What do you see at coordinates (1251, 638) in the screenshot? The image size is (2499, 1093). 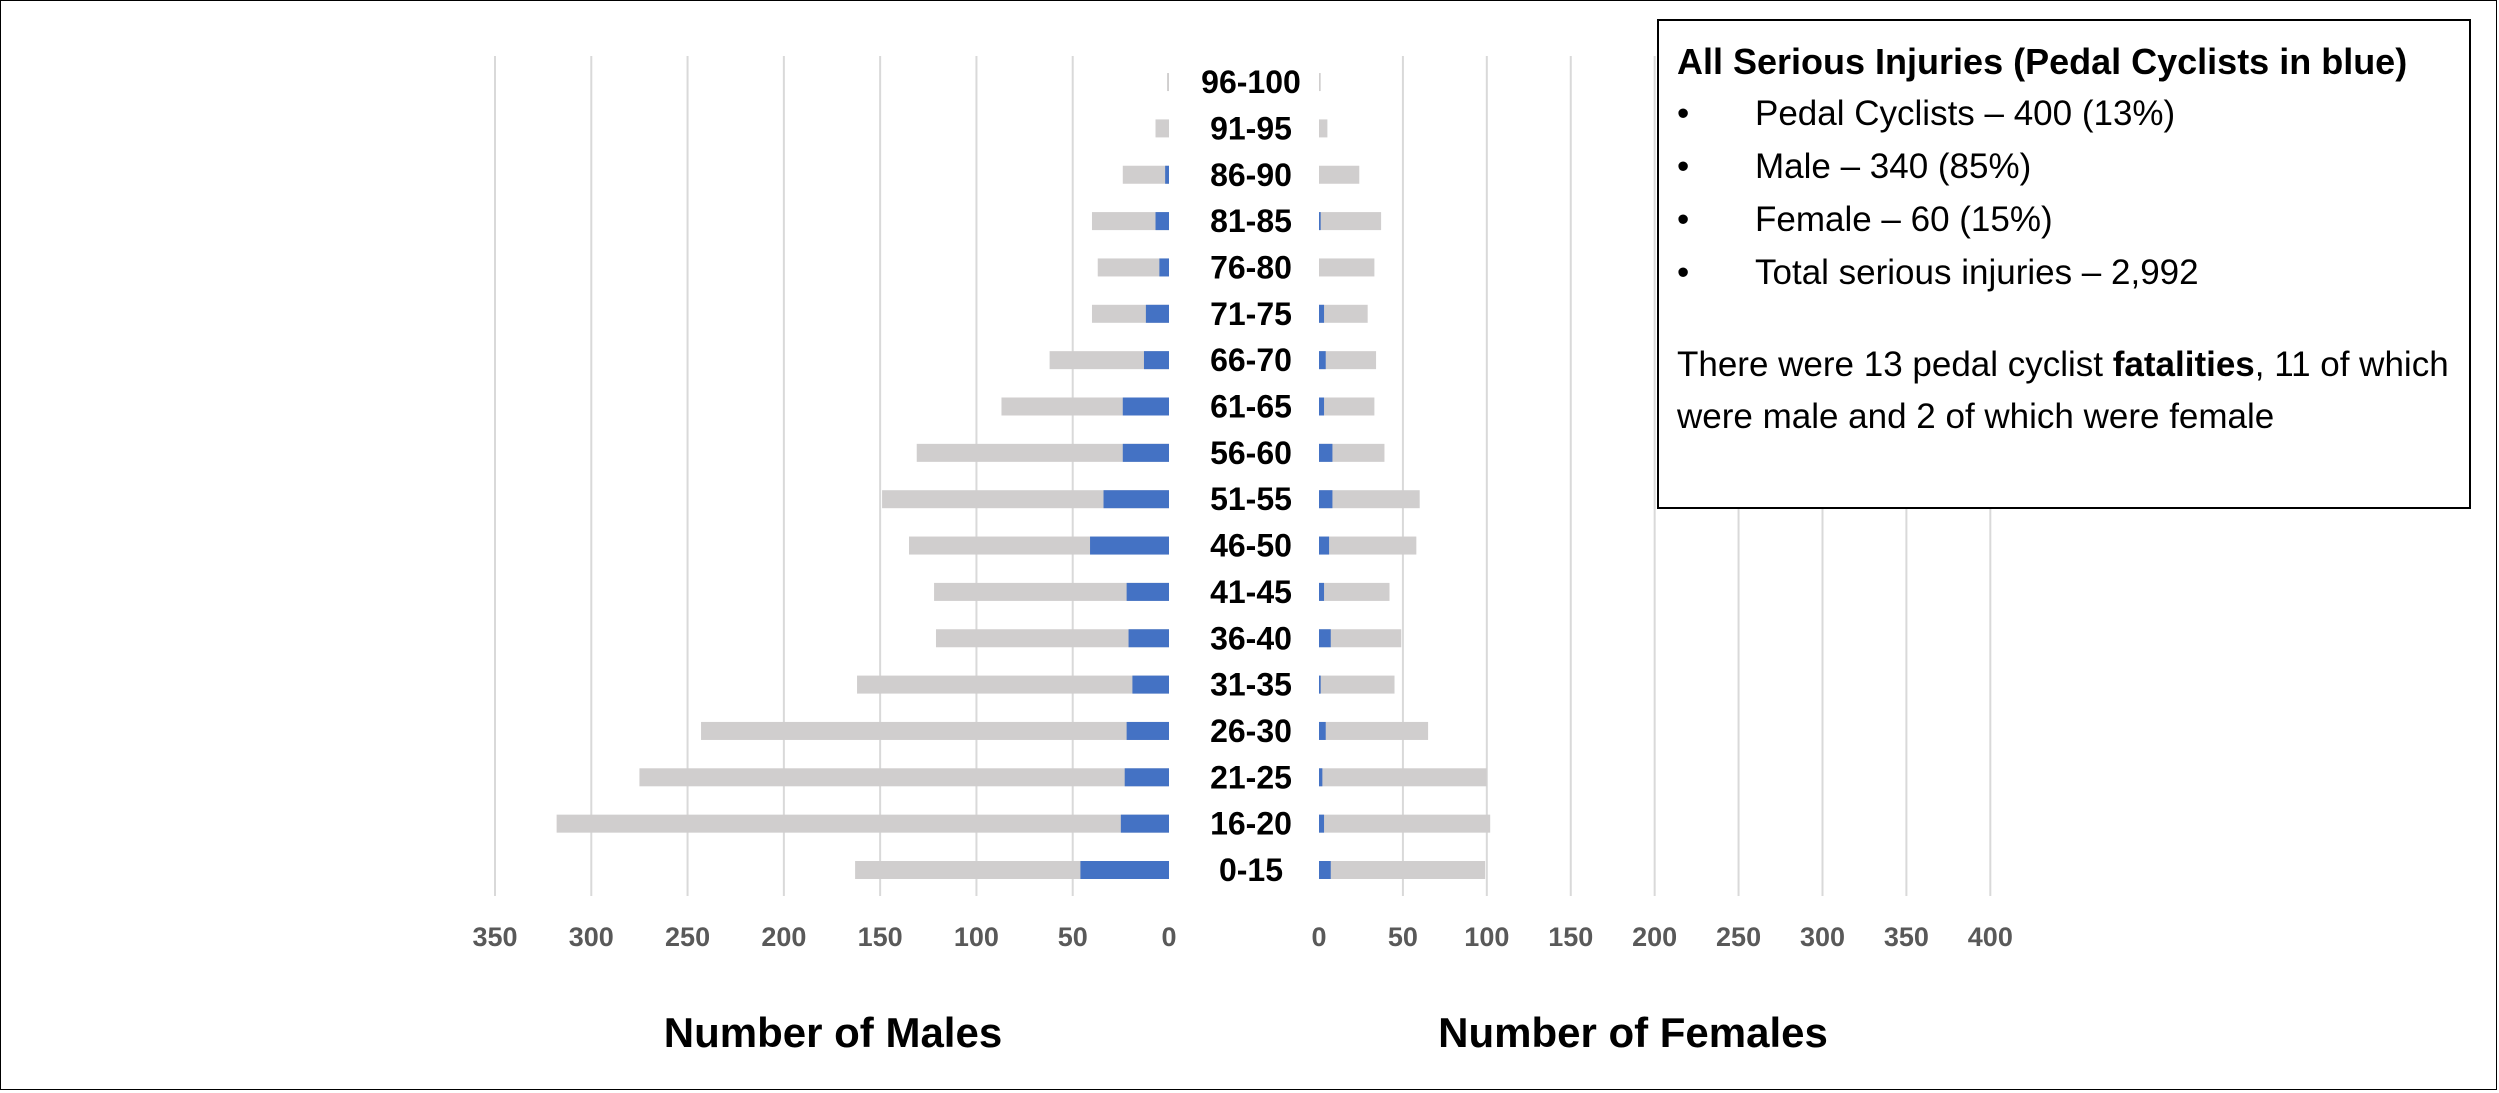 I see `age-group-label: 36-40` at bounding box center [1251, 638].